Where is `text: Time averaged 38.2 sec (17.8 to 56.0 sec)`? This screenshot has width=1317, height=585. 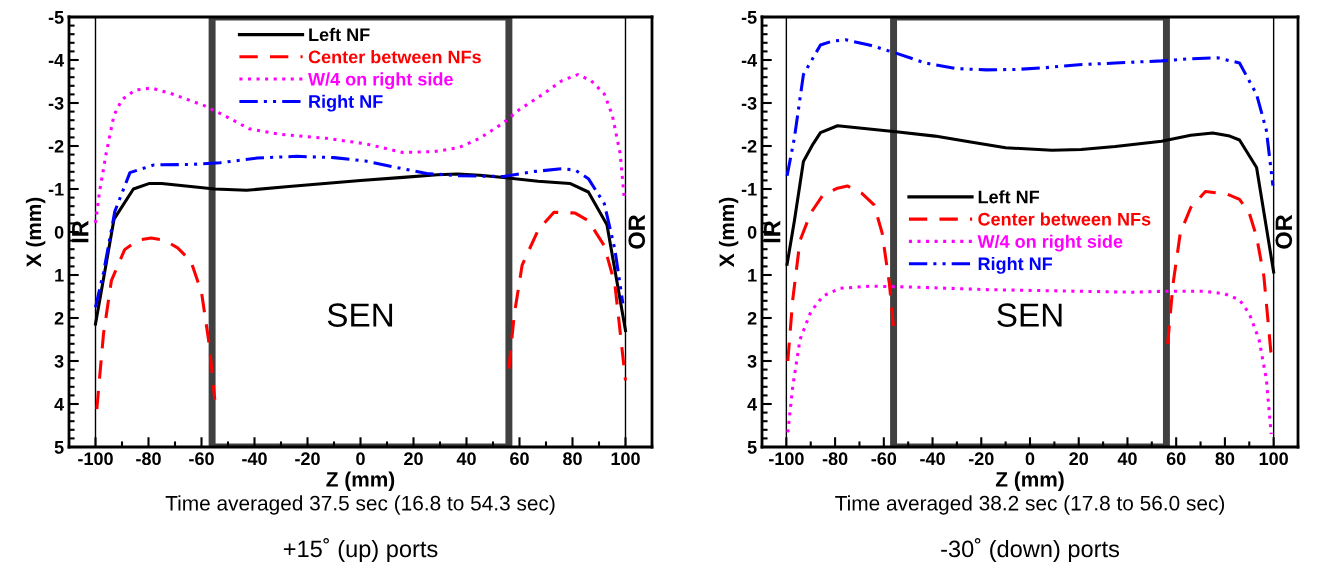
text: Time averaged 38.2 sec (17.8 to 56.0 sec) is located at coordinates (1030, 505).